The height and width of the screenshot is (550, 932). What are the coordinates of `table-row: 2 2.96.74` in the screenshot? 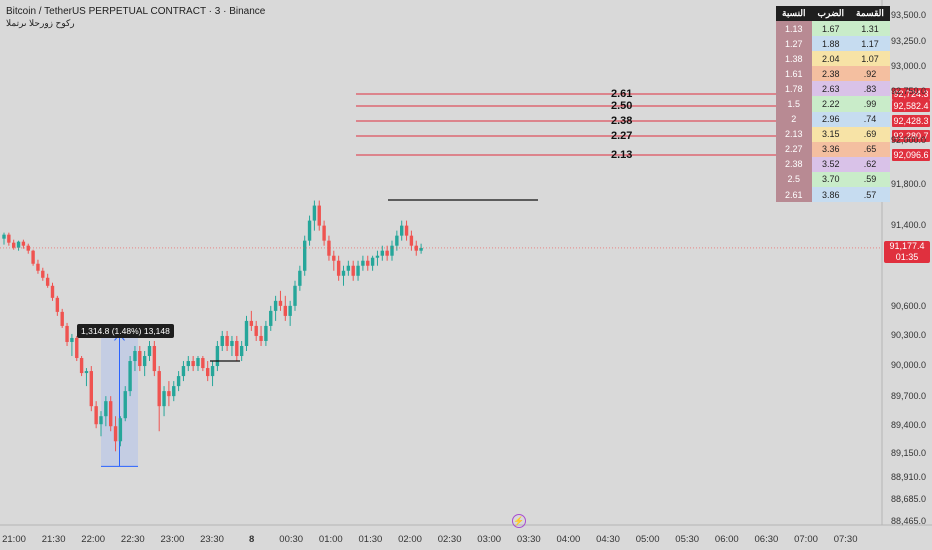 It's located at (833, 119).